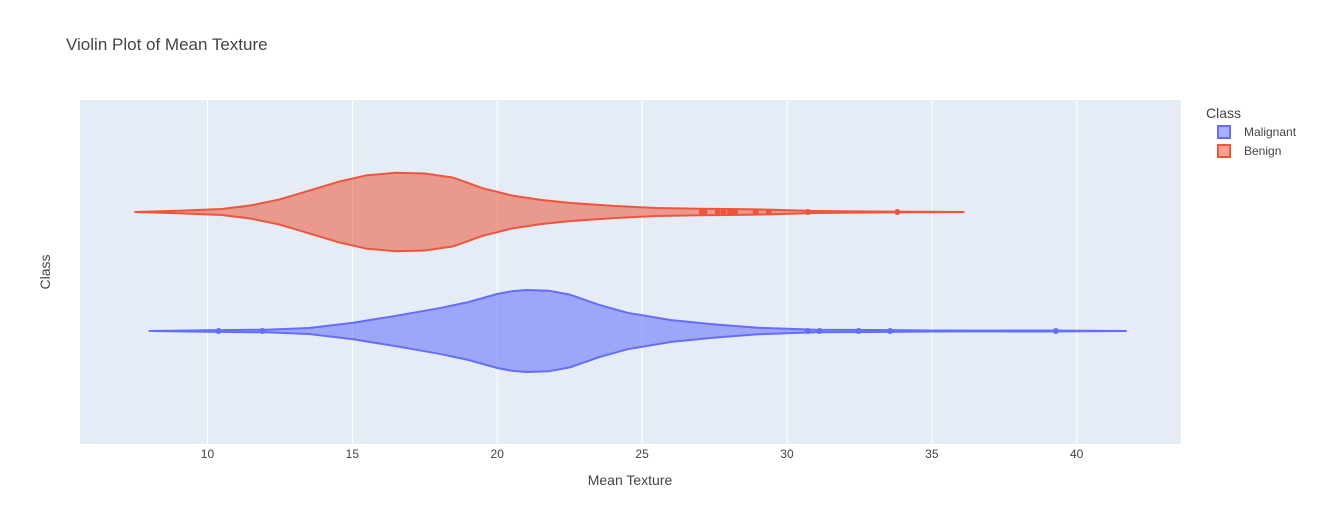 The width and height of the screenshot is (1320, 525). I want to click on x-tick-label: 10, so click(208, 454).